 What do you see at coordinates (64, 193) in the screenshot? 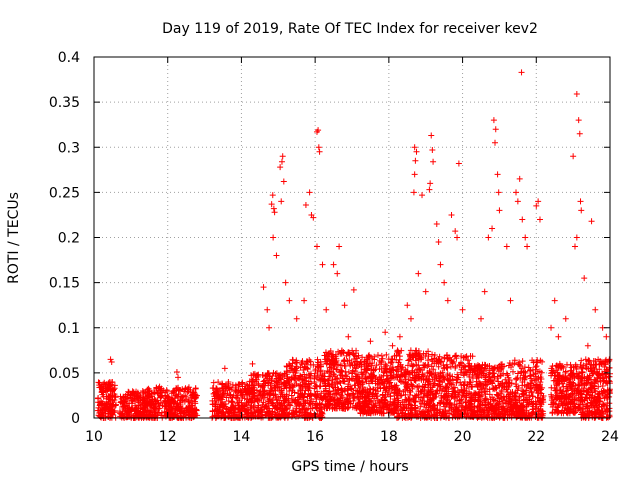
I see `y-tick-label: 0.25` at bounding box center [64, 193].